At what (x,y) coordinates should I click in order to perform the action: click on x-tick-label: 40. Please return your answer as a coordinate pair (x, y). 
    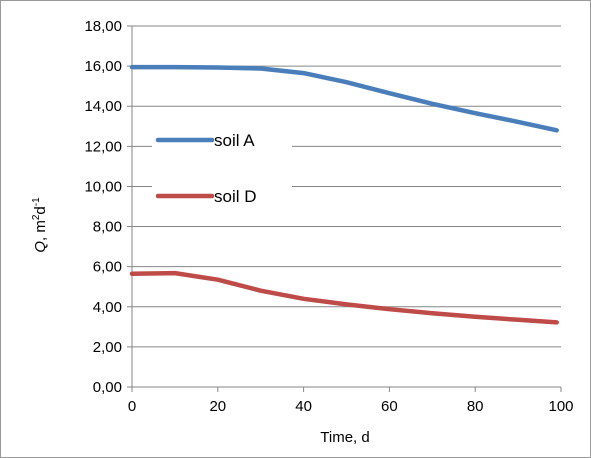
    Looking at the image, I should click on (303, 406).